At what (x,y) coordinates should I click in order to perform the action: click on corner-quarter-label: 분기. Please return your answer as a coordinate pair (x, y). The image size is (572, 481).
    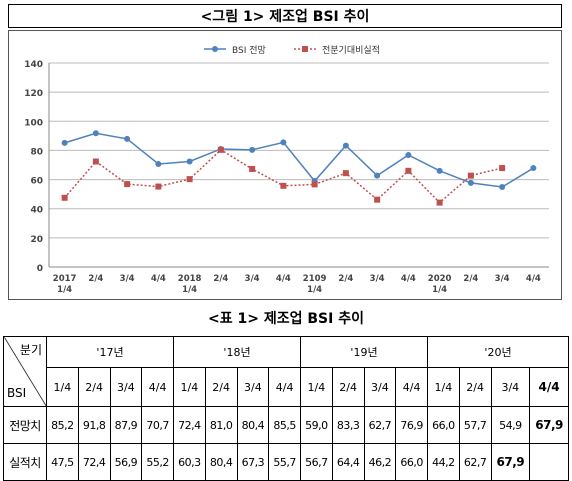
    Looking at the image, I should click on (30, 350).